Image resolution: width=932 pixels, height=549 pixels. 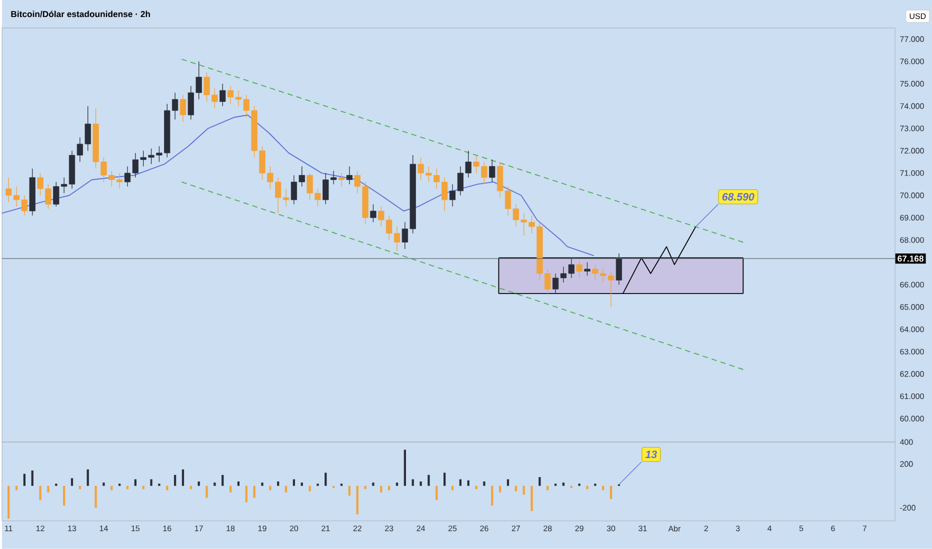 What do you see at coordinates (80, 14) in the screenshot?
I see `chart-title: Bitcoin/Dólar estadounidense · 2h` at bounding box center [80, 14].